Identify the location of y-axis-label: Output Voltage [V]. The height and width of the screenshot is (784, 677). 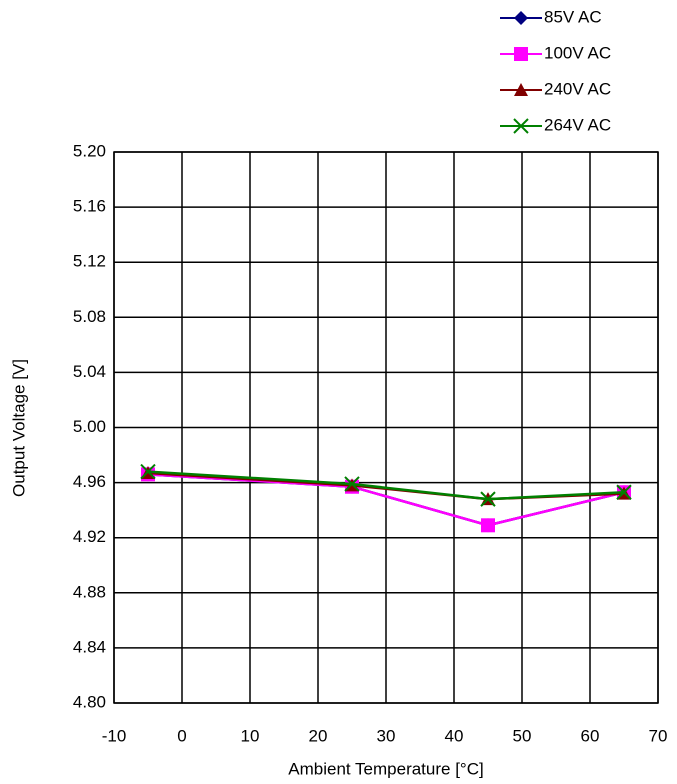
(18, 428).